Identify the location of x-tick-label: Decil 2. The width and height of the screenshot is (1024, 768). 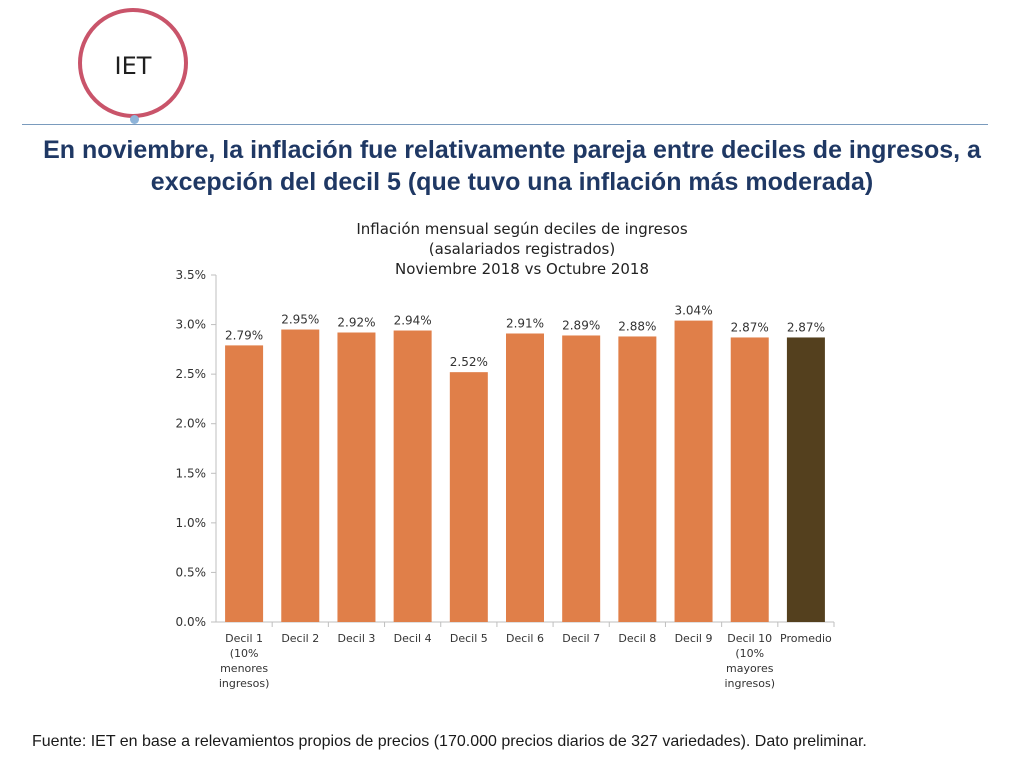
(300, 638).